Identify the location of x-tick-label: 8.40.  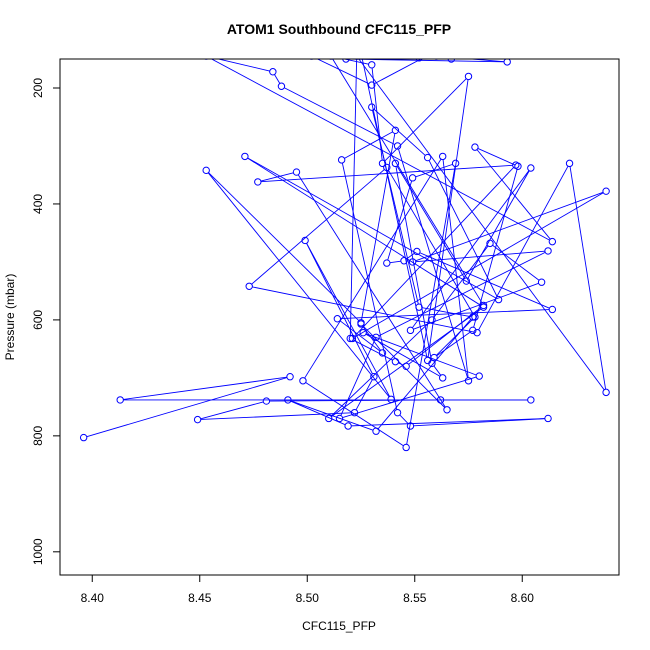
(93, 598).